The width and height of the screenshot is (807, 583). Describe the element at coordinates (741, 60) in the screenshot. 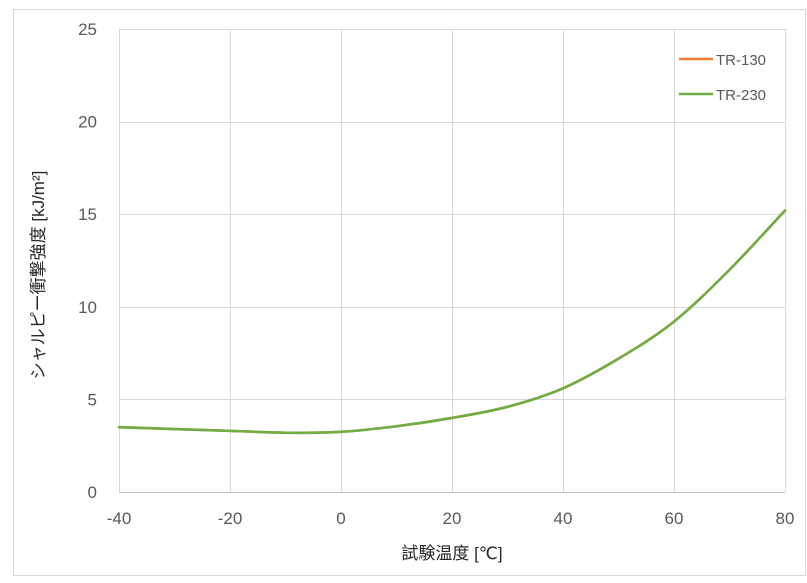

I see `legend-label: TR-130` at that location.